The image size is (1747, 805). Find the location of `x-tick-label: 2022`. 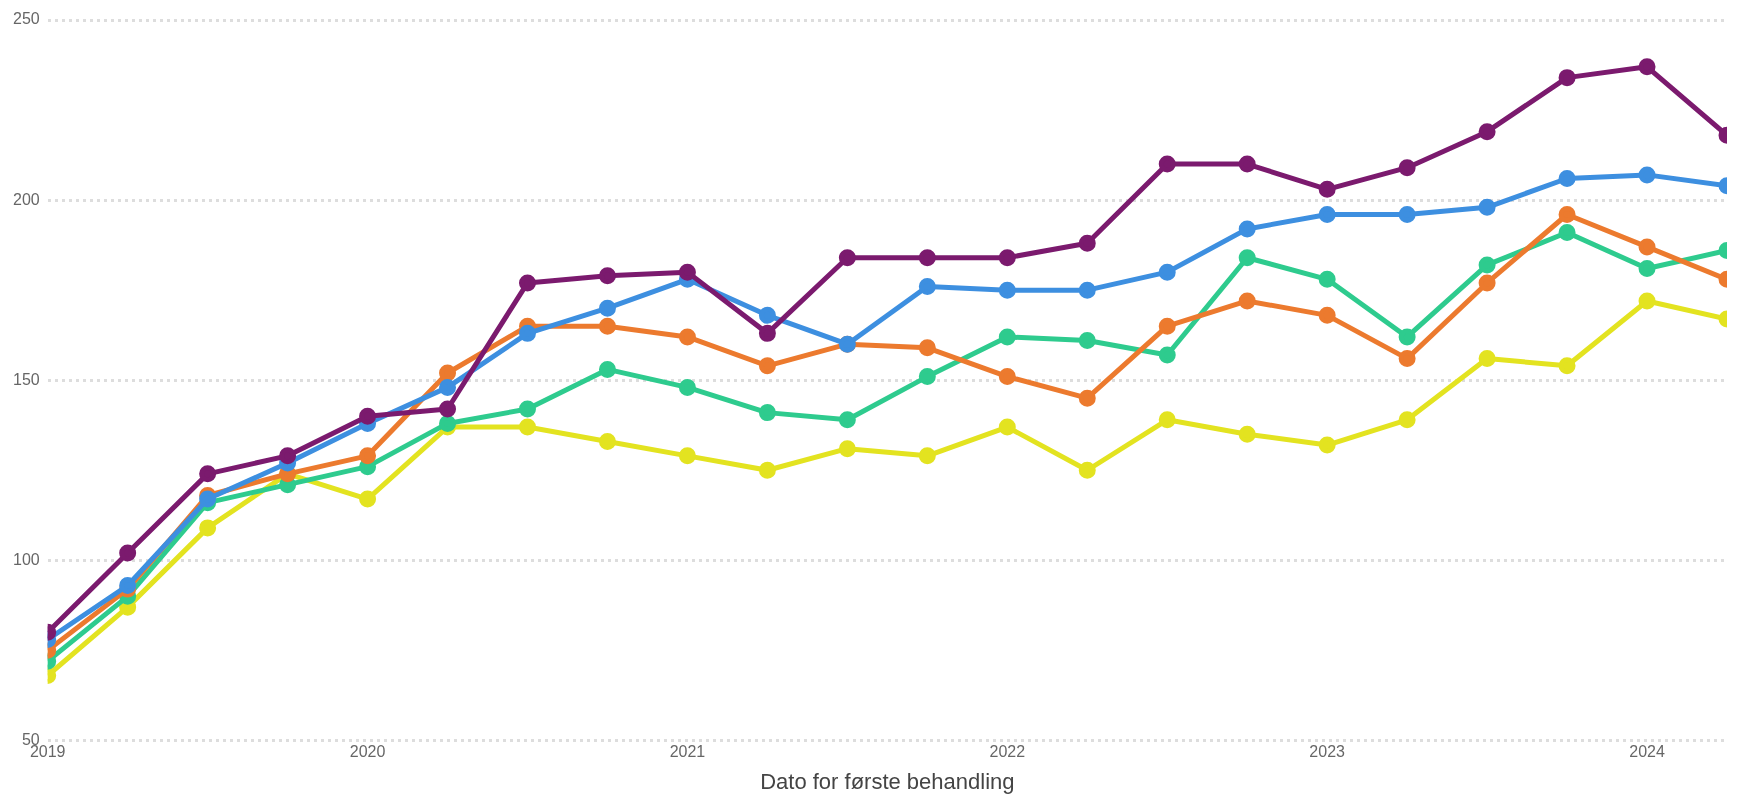

x-tick-label: 2022 is located at coordinates (1007, 752).